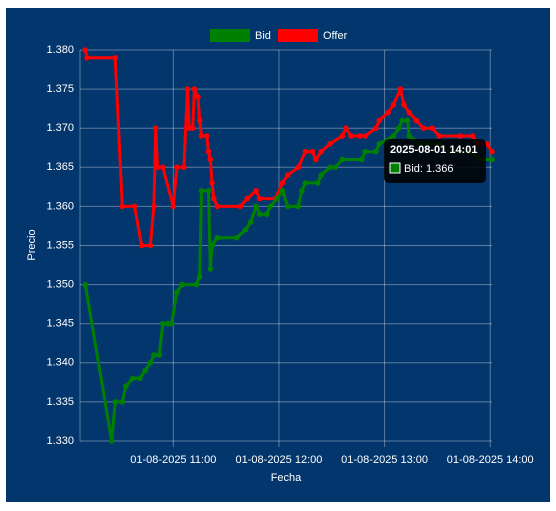 Image resolution: width=556 pixels, height=511 pixels. Describe the element at coordinates (286, 478) in the screenshot. I see `x-axis-label: Fecha` at that location.